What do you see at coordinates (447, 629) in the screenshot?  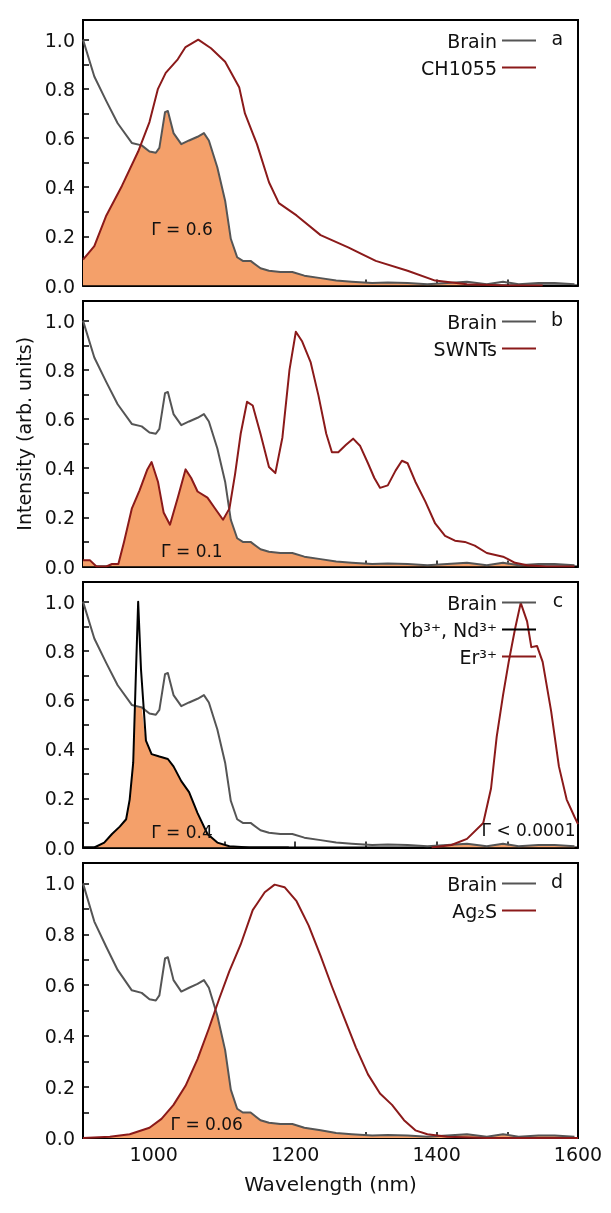 I see `legend-label: Yb³⁺, Nd³⁺` at bounding box center [447, 629].